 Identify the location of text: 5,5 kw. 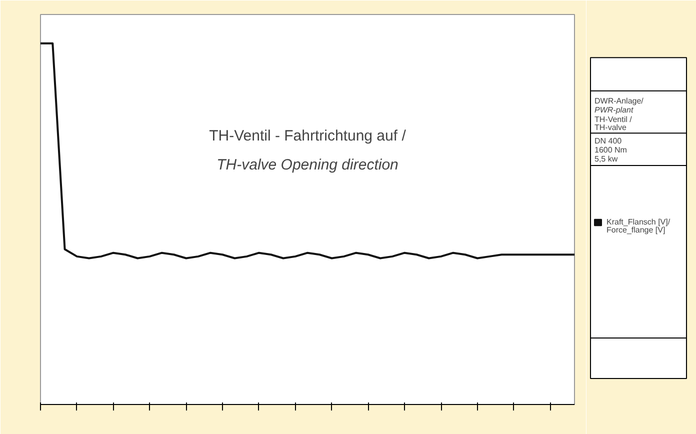
(606, 159).